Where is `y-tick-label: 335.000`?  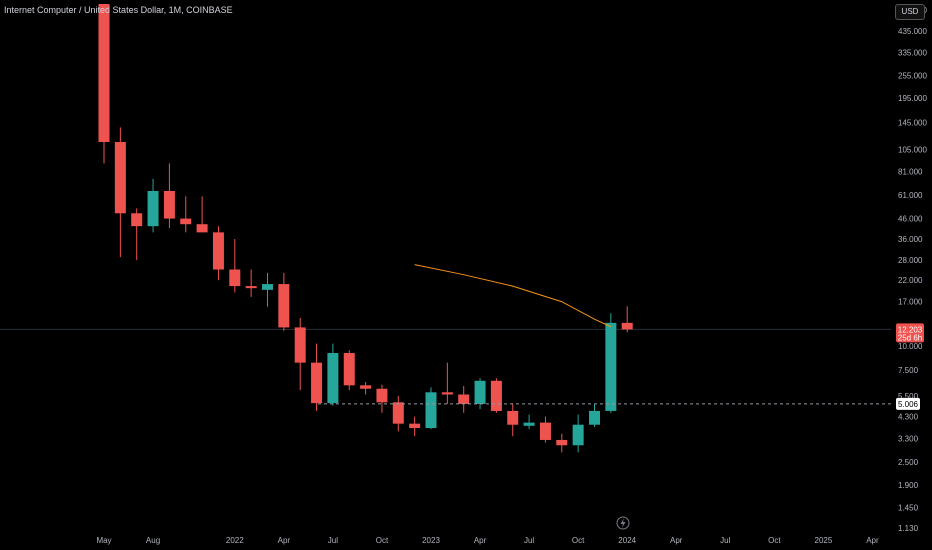 y-tick-label: 335.000 is located at coordinates (912, 53).